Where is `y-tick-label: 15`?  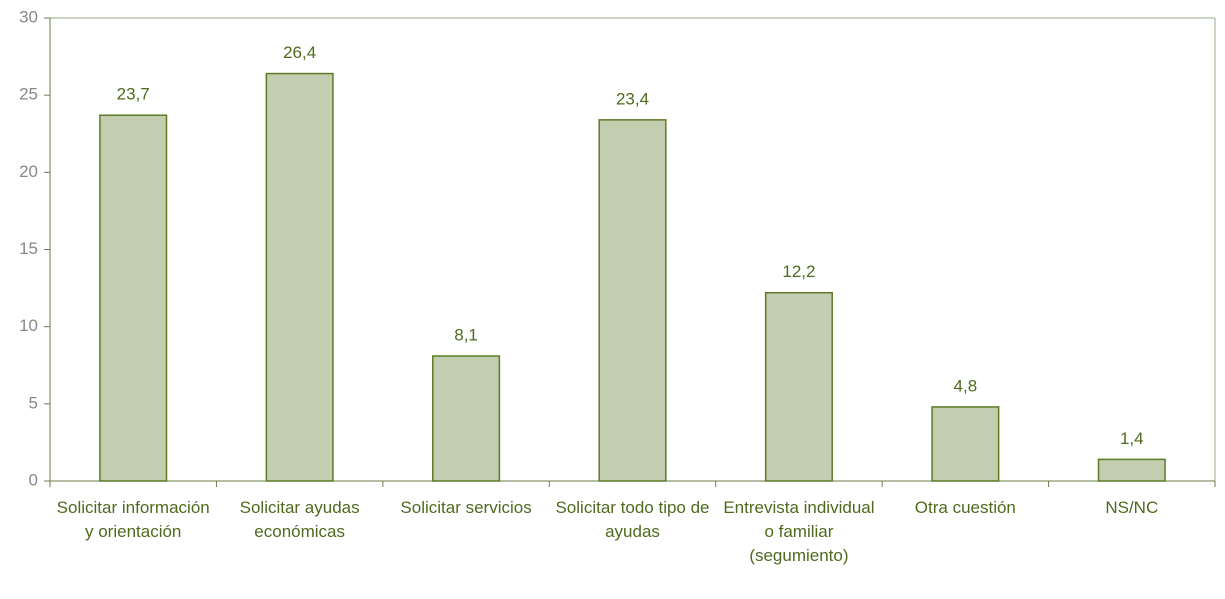 y-tick-label: 15 is located at coordinates (28, 248).